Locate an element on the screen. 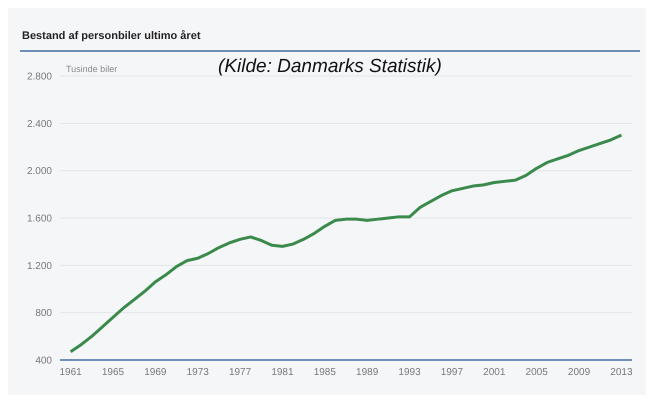  x-tick-label: 1997 is located at coordinates (452, 372).